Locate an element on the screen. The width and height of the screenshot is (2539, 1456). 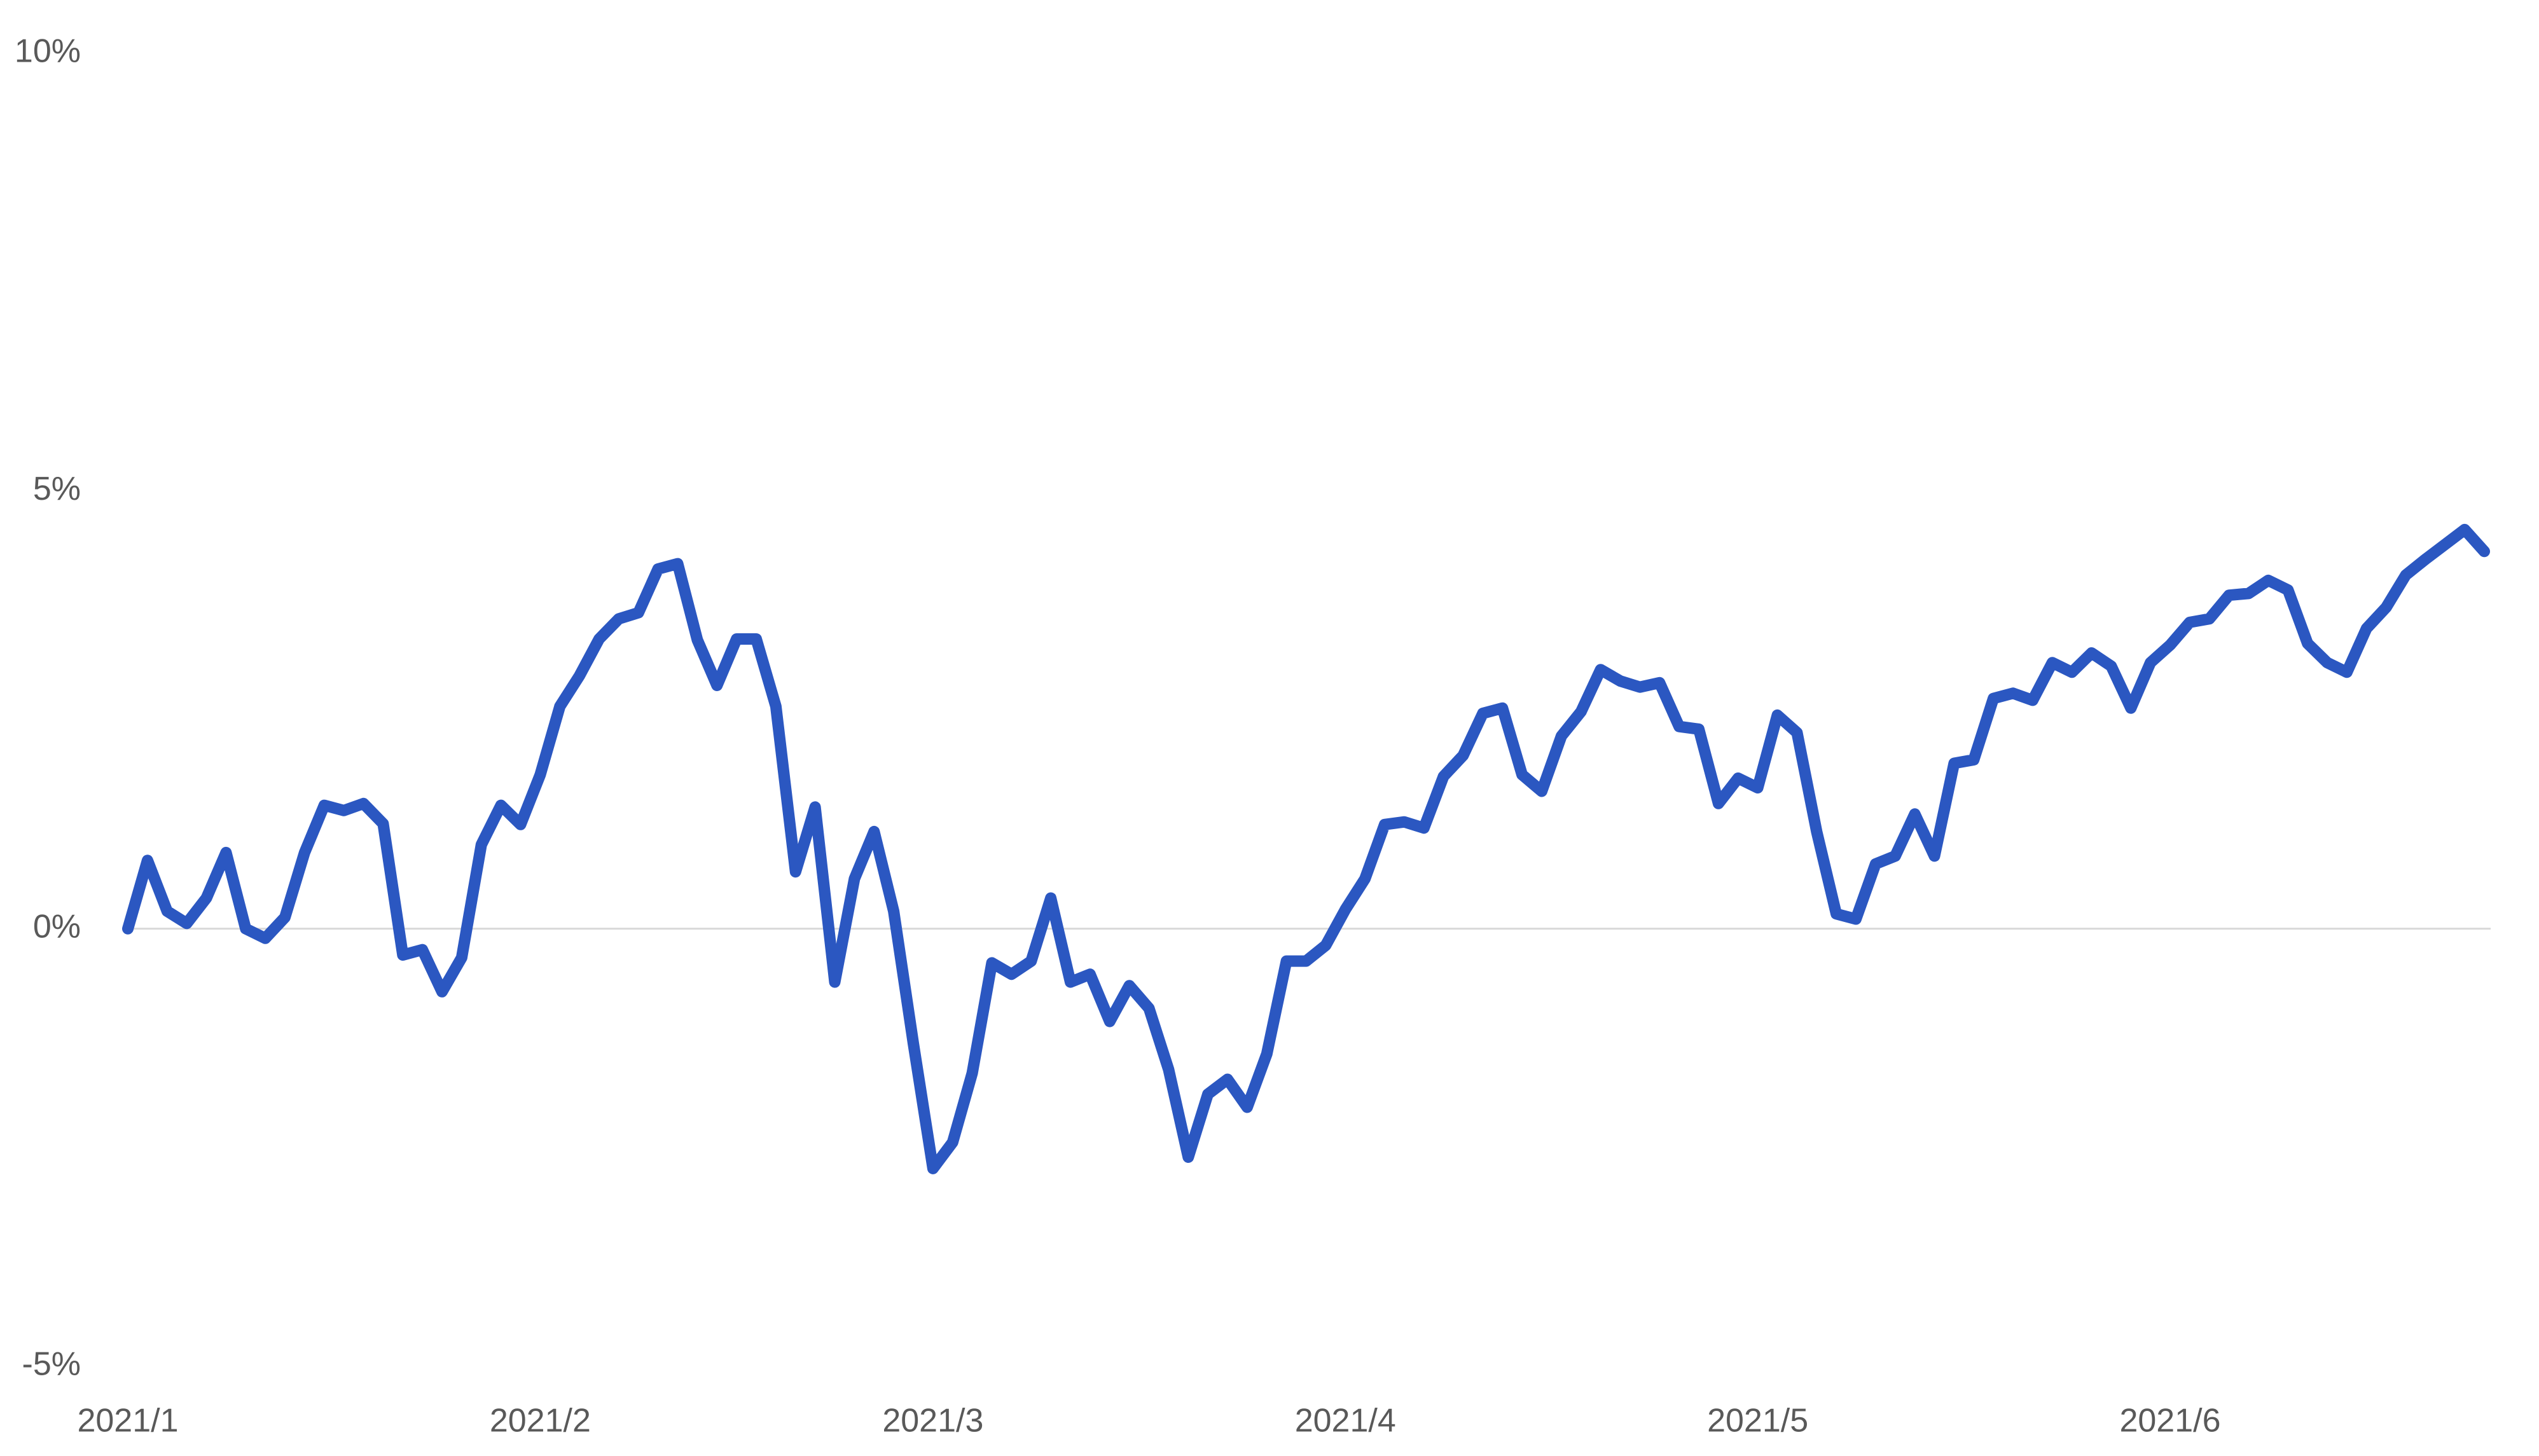
x-tick-label: 2021/3 is located at coordinates (932, 1421).